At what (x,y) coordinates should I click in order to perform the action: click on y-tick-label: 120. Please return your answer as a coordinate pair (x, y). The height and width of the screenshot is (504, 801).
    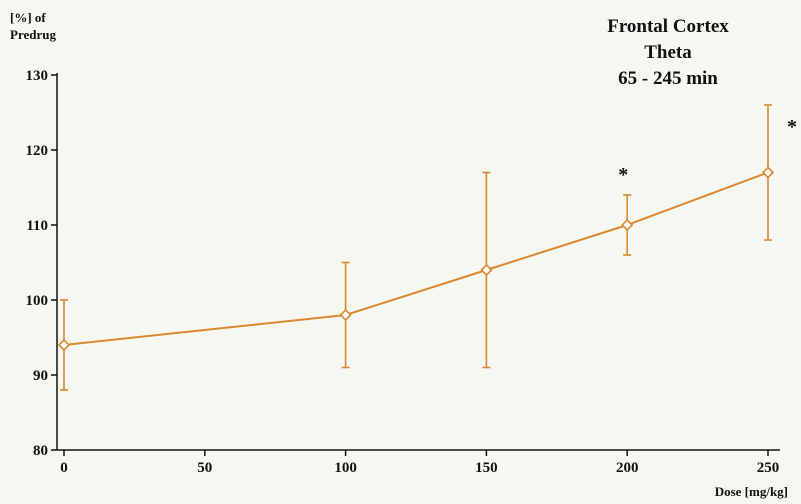
    Looking at the image, I should click on (37, 151).